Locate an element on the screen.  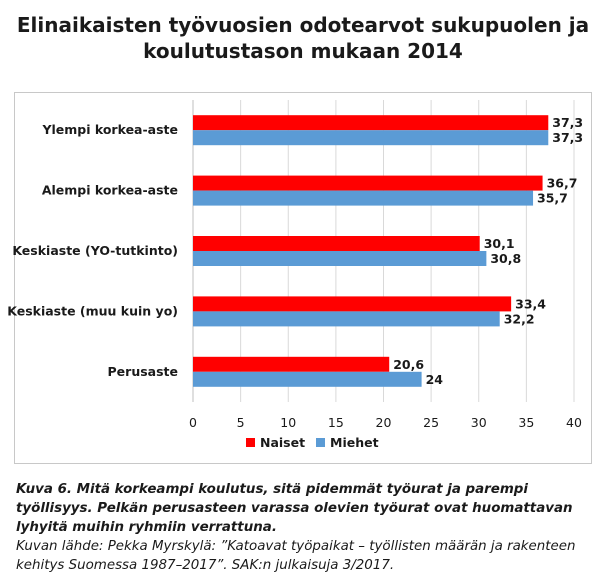
data-label: 30,8 is located at coordinates (505, 258).